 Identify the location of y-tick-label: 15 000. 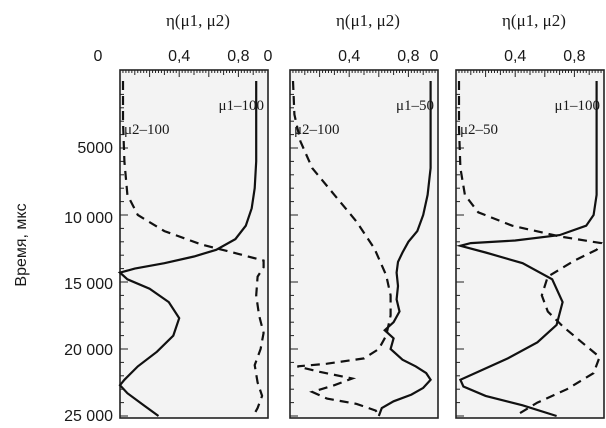
(88, 284).